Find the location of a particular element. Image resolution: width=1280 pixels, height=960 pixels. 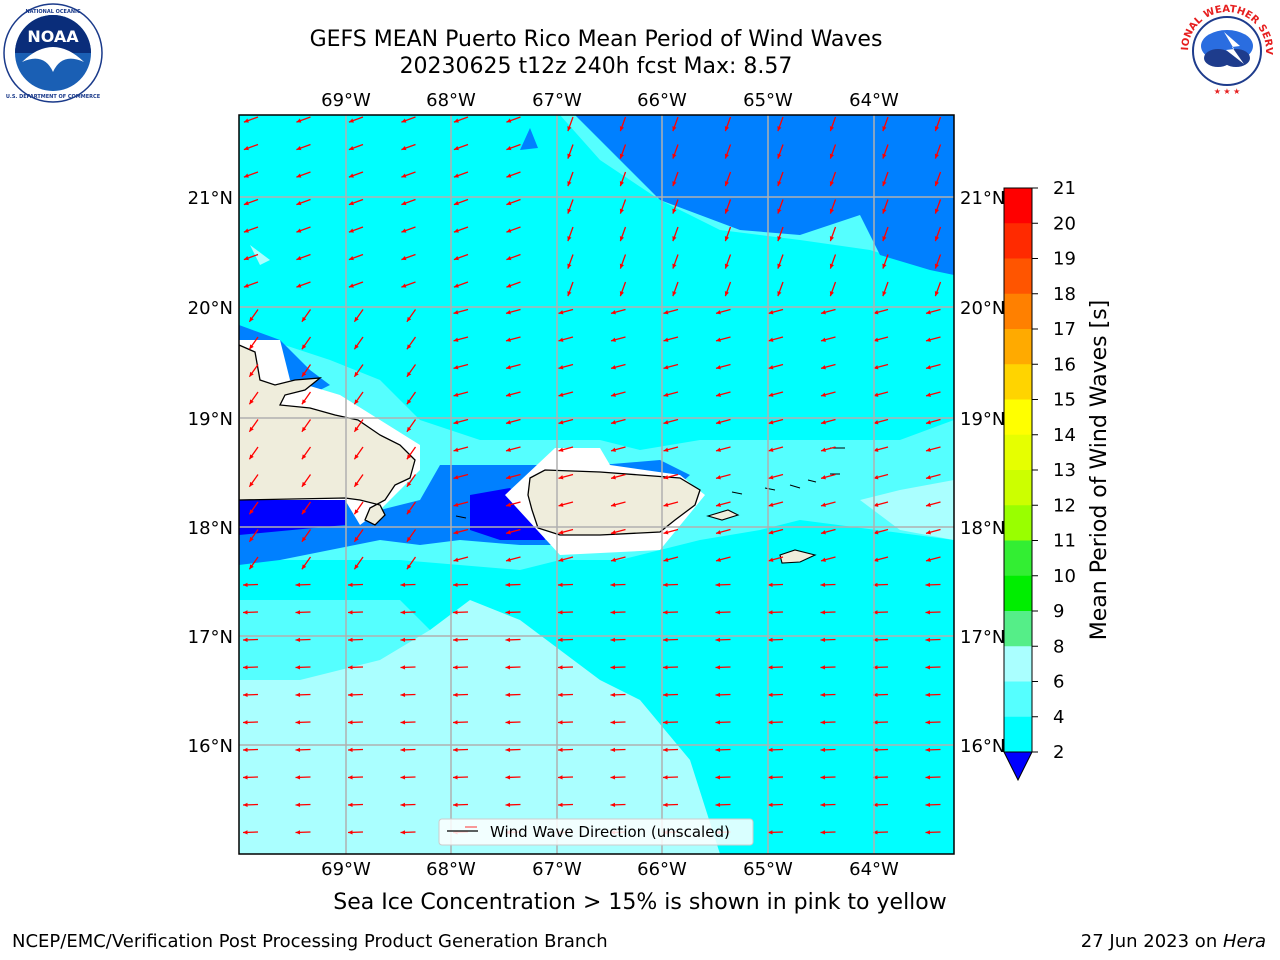

colorbar-tick-label: 19 is located at coordinates (1064, 259).